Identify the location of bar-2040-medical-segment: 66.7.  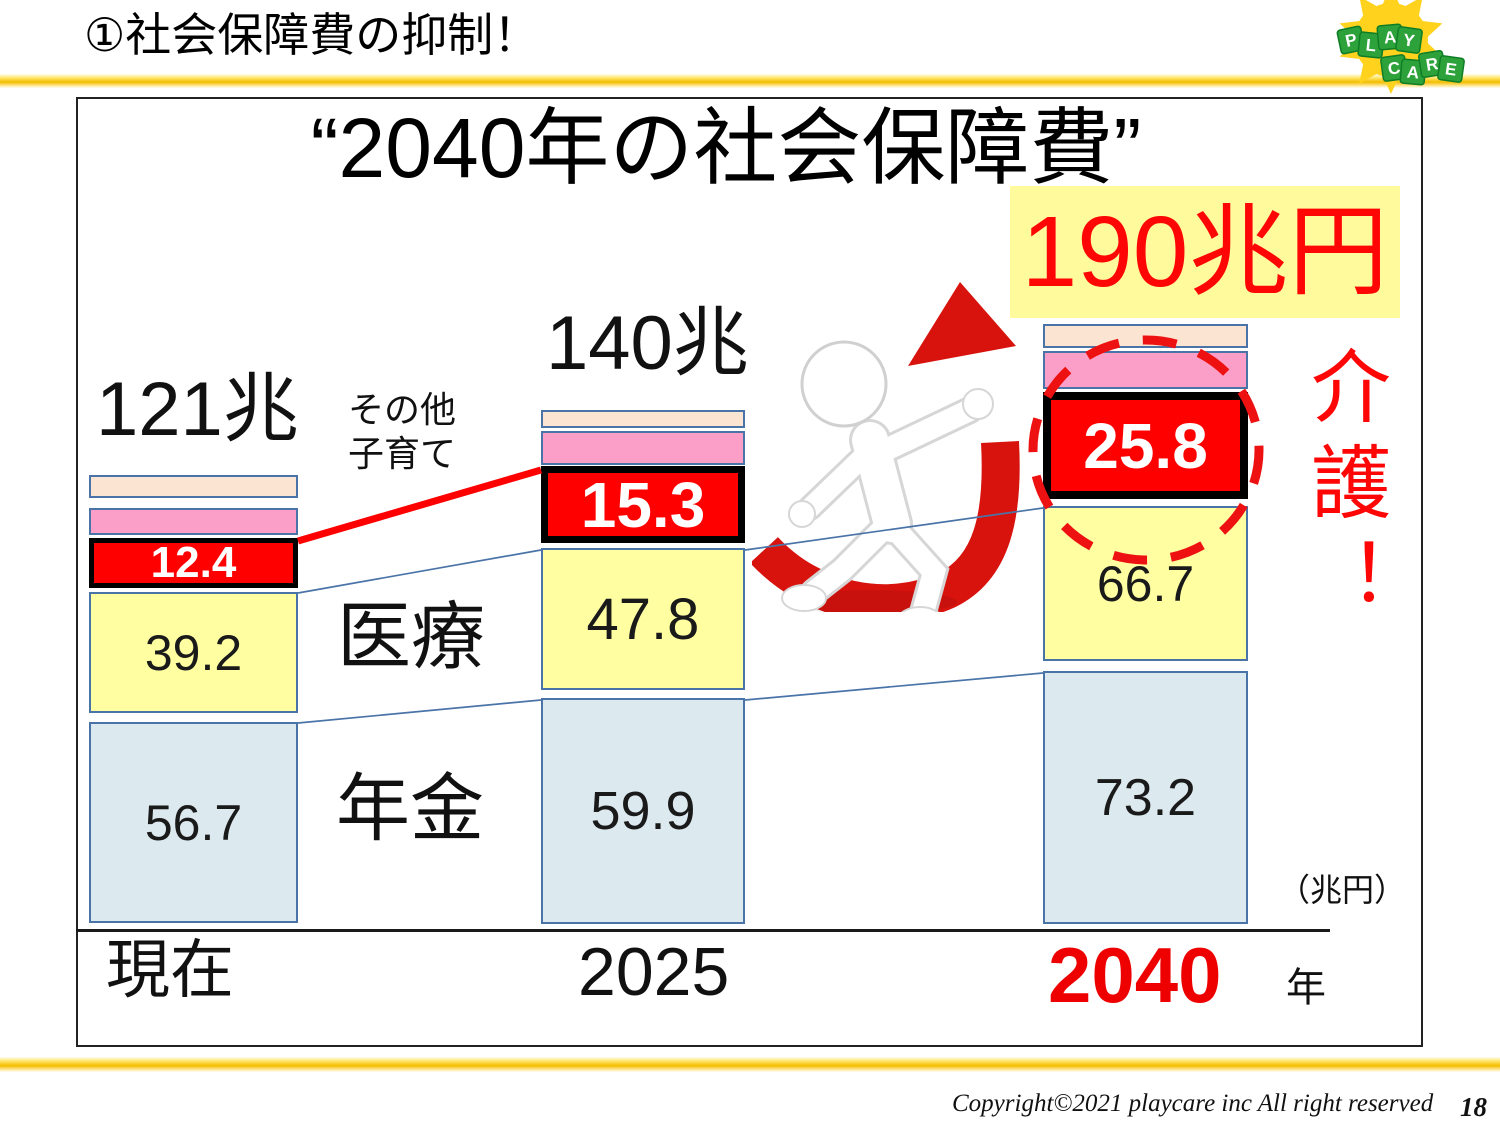
(1145, 583).